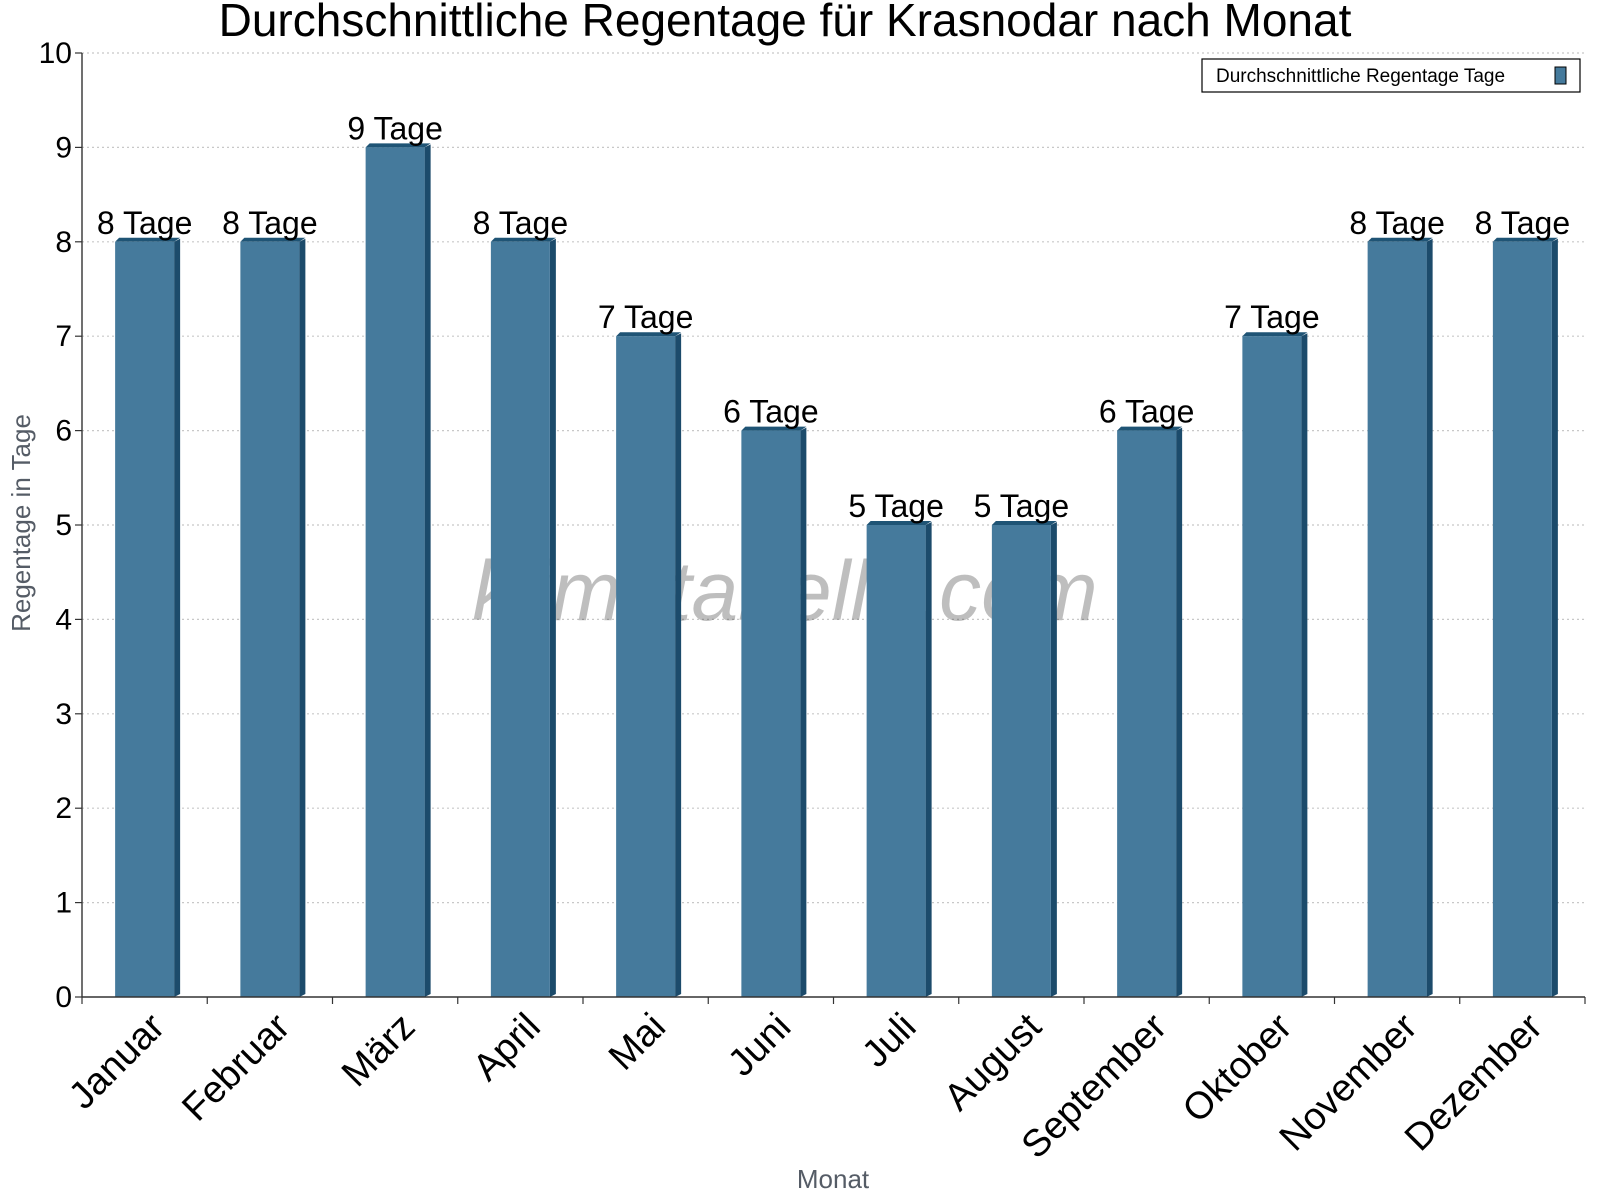 The height and width of the screenshot is (1200, 1600). Describe the element at coordinates (833, 1179) in the screenshot. I see `x-axis-label: Monat` at that location.